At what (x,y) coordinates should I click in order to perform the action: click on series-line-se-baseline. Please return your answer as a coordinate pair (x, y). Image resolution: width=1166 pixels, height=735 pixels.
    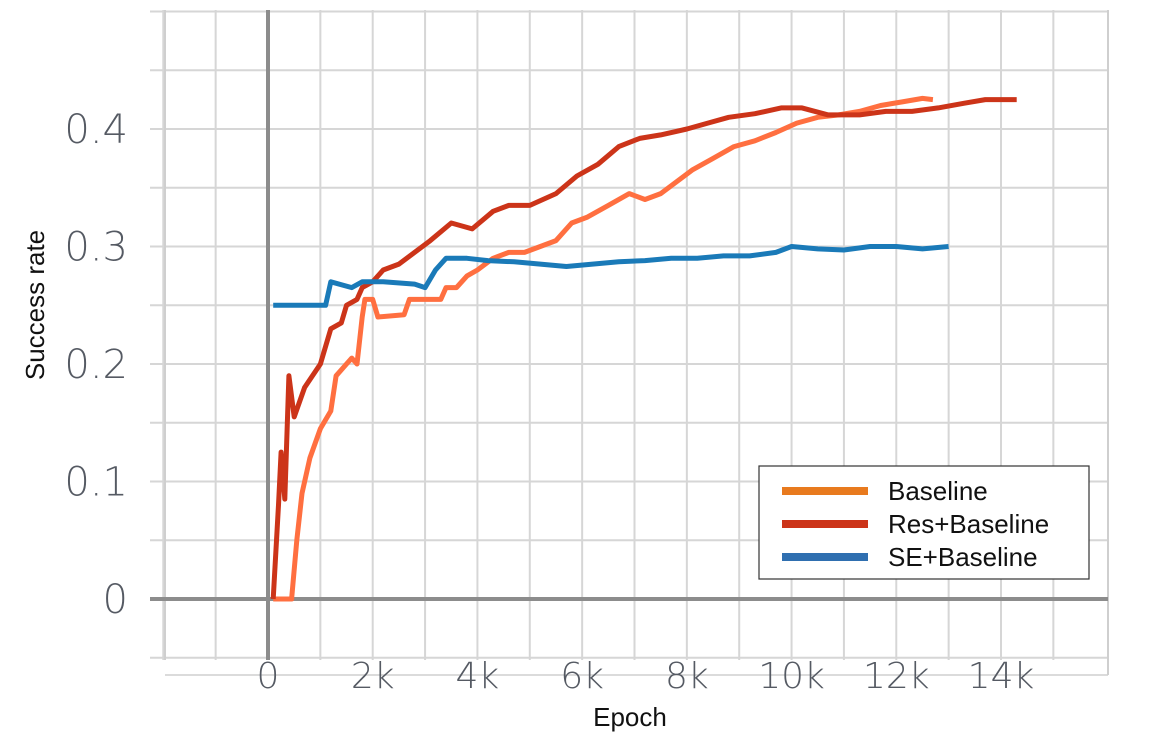
    Looking at the image, I should click on (611, 276).